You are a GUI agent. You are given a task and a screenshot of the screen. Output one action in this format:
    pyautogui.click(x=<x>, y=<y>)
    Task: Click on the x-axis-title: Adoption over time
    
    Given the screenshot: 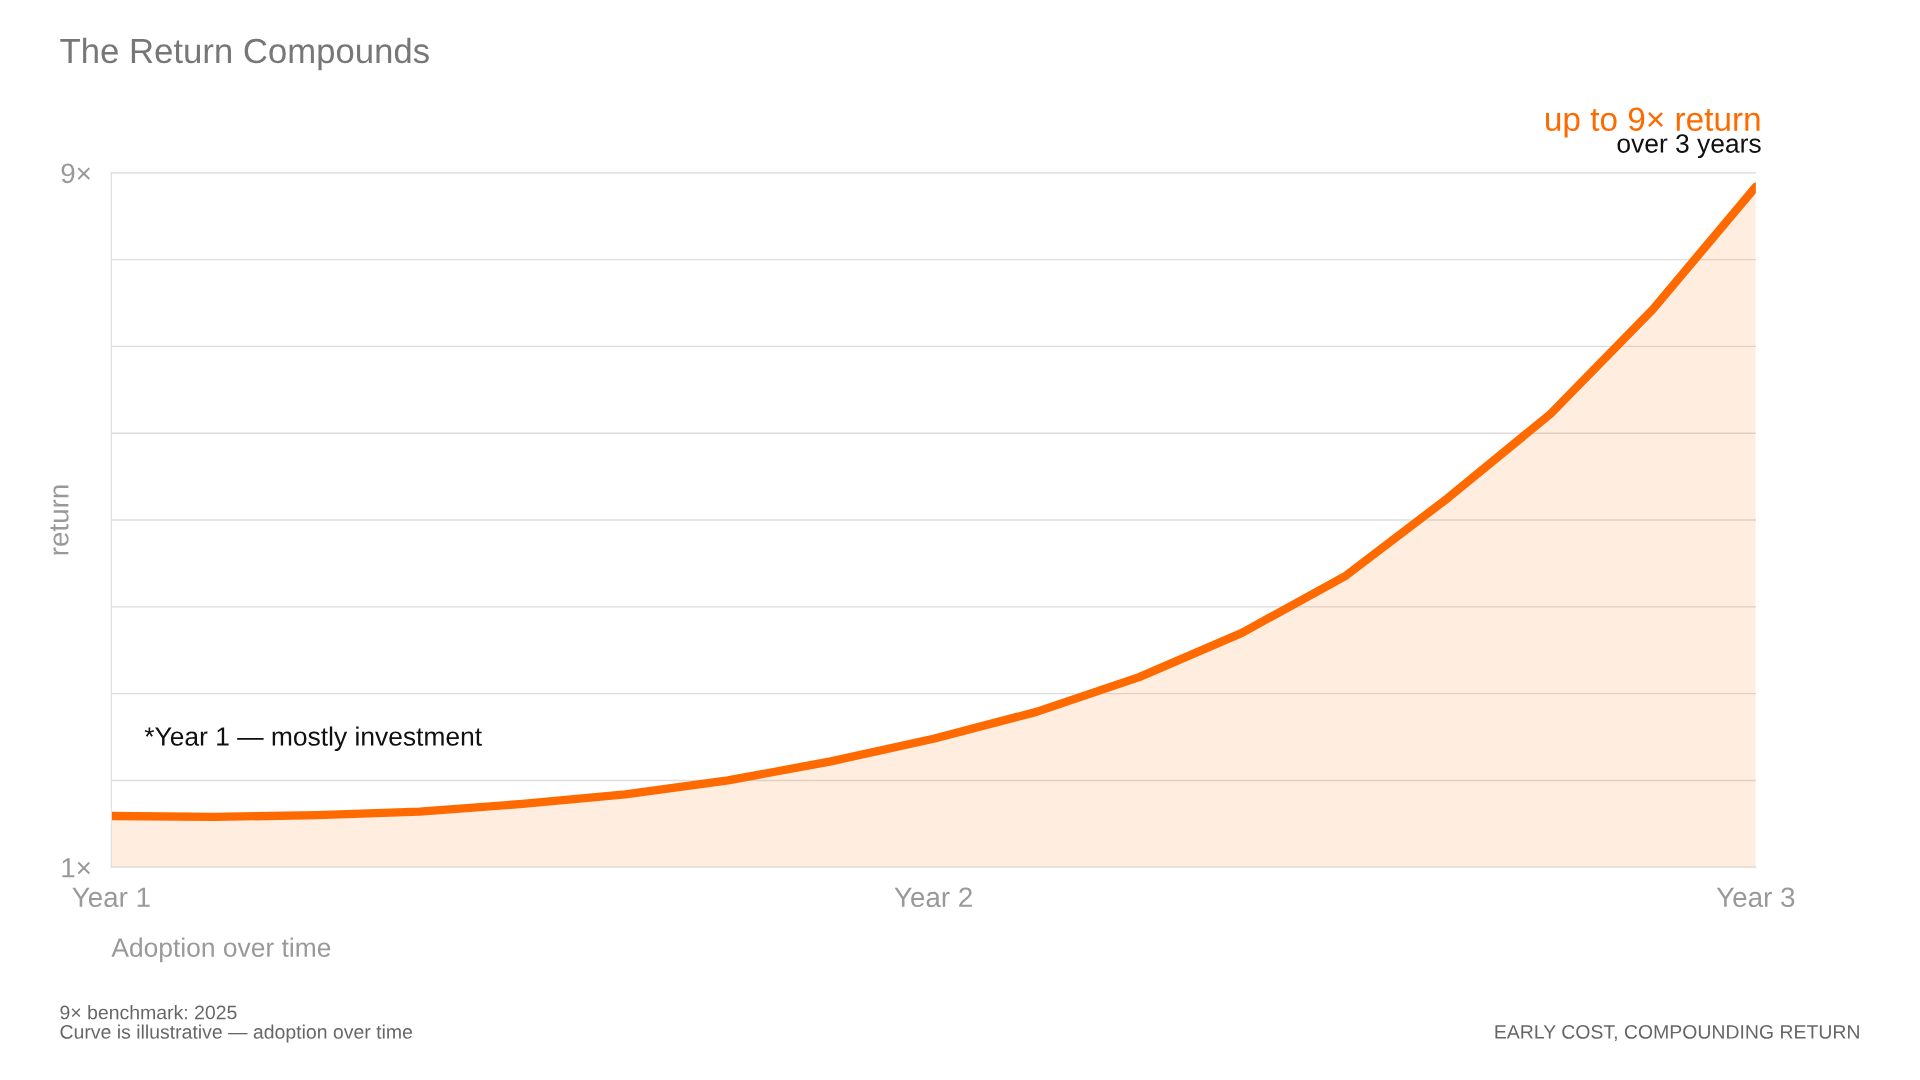 What is the action you would take?
    pyautogui.click(x=221, y=950)
    